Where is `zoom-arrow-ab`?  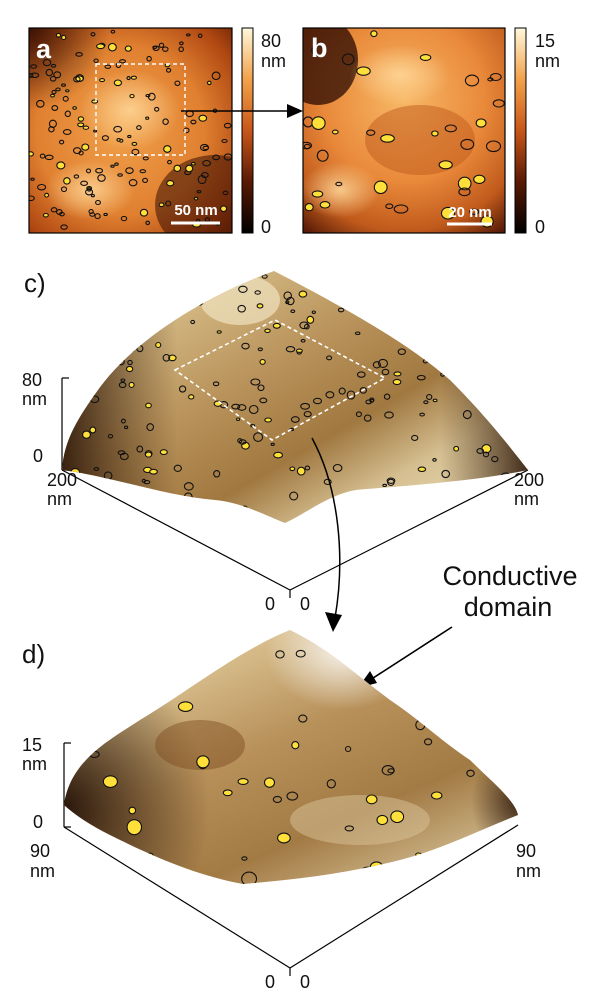 zoom-arrow-ab is located at coordinates (242, 111).